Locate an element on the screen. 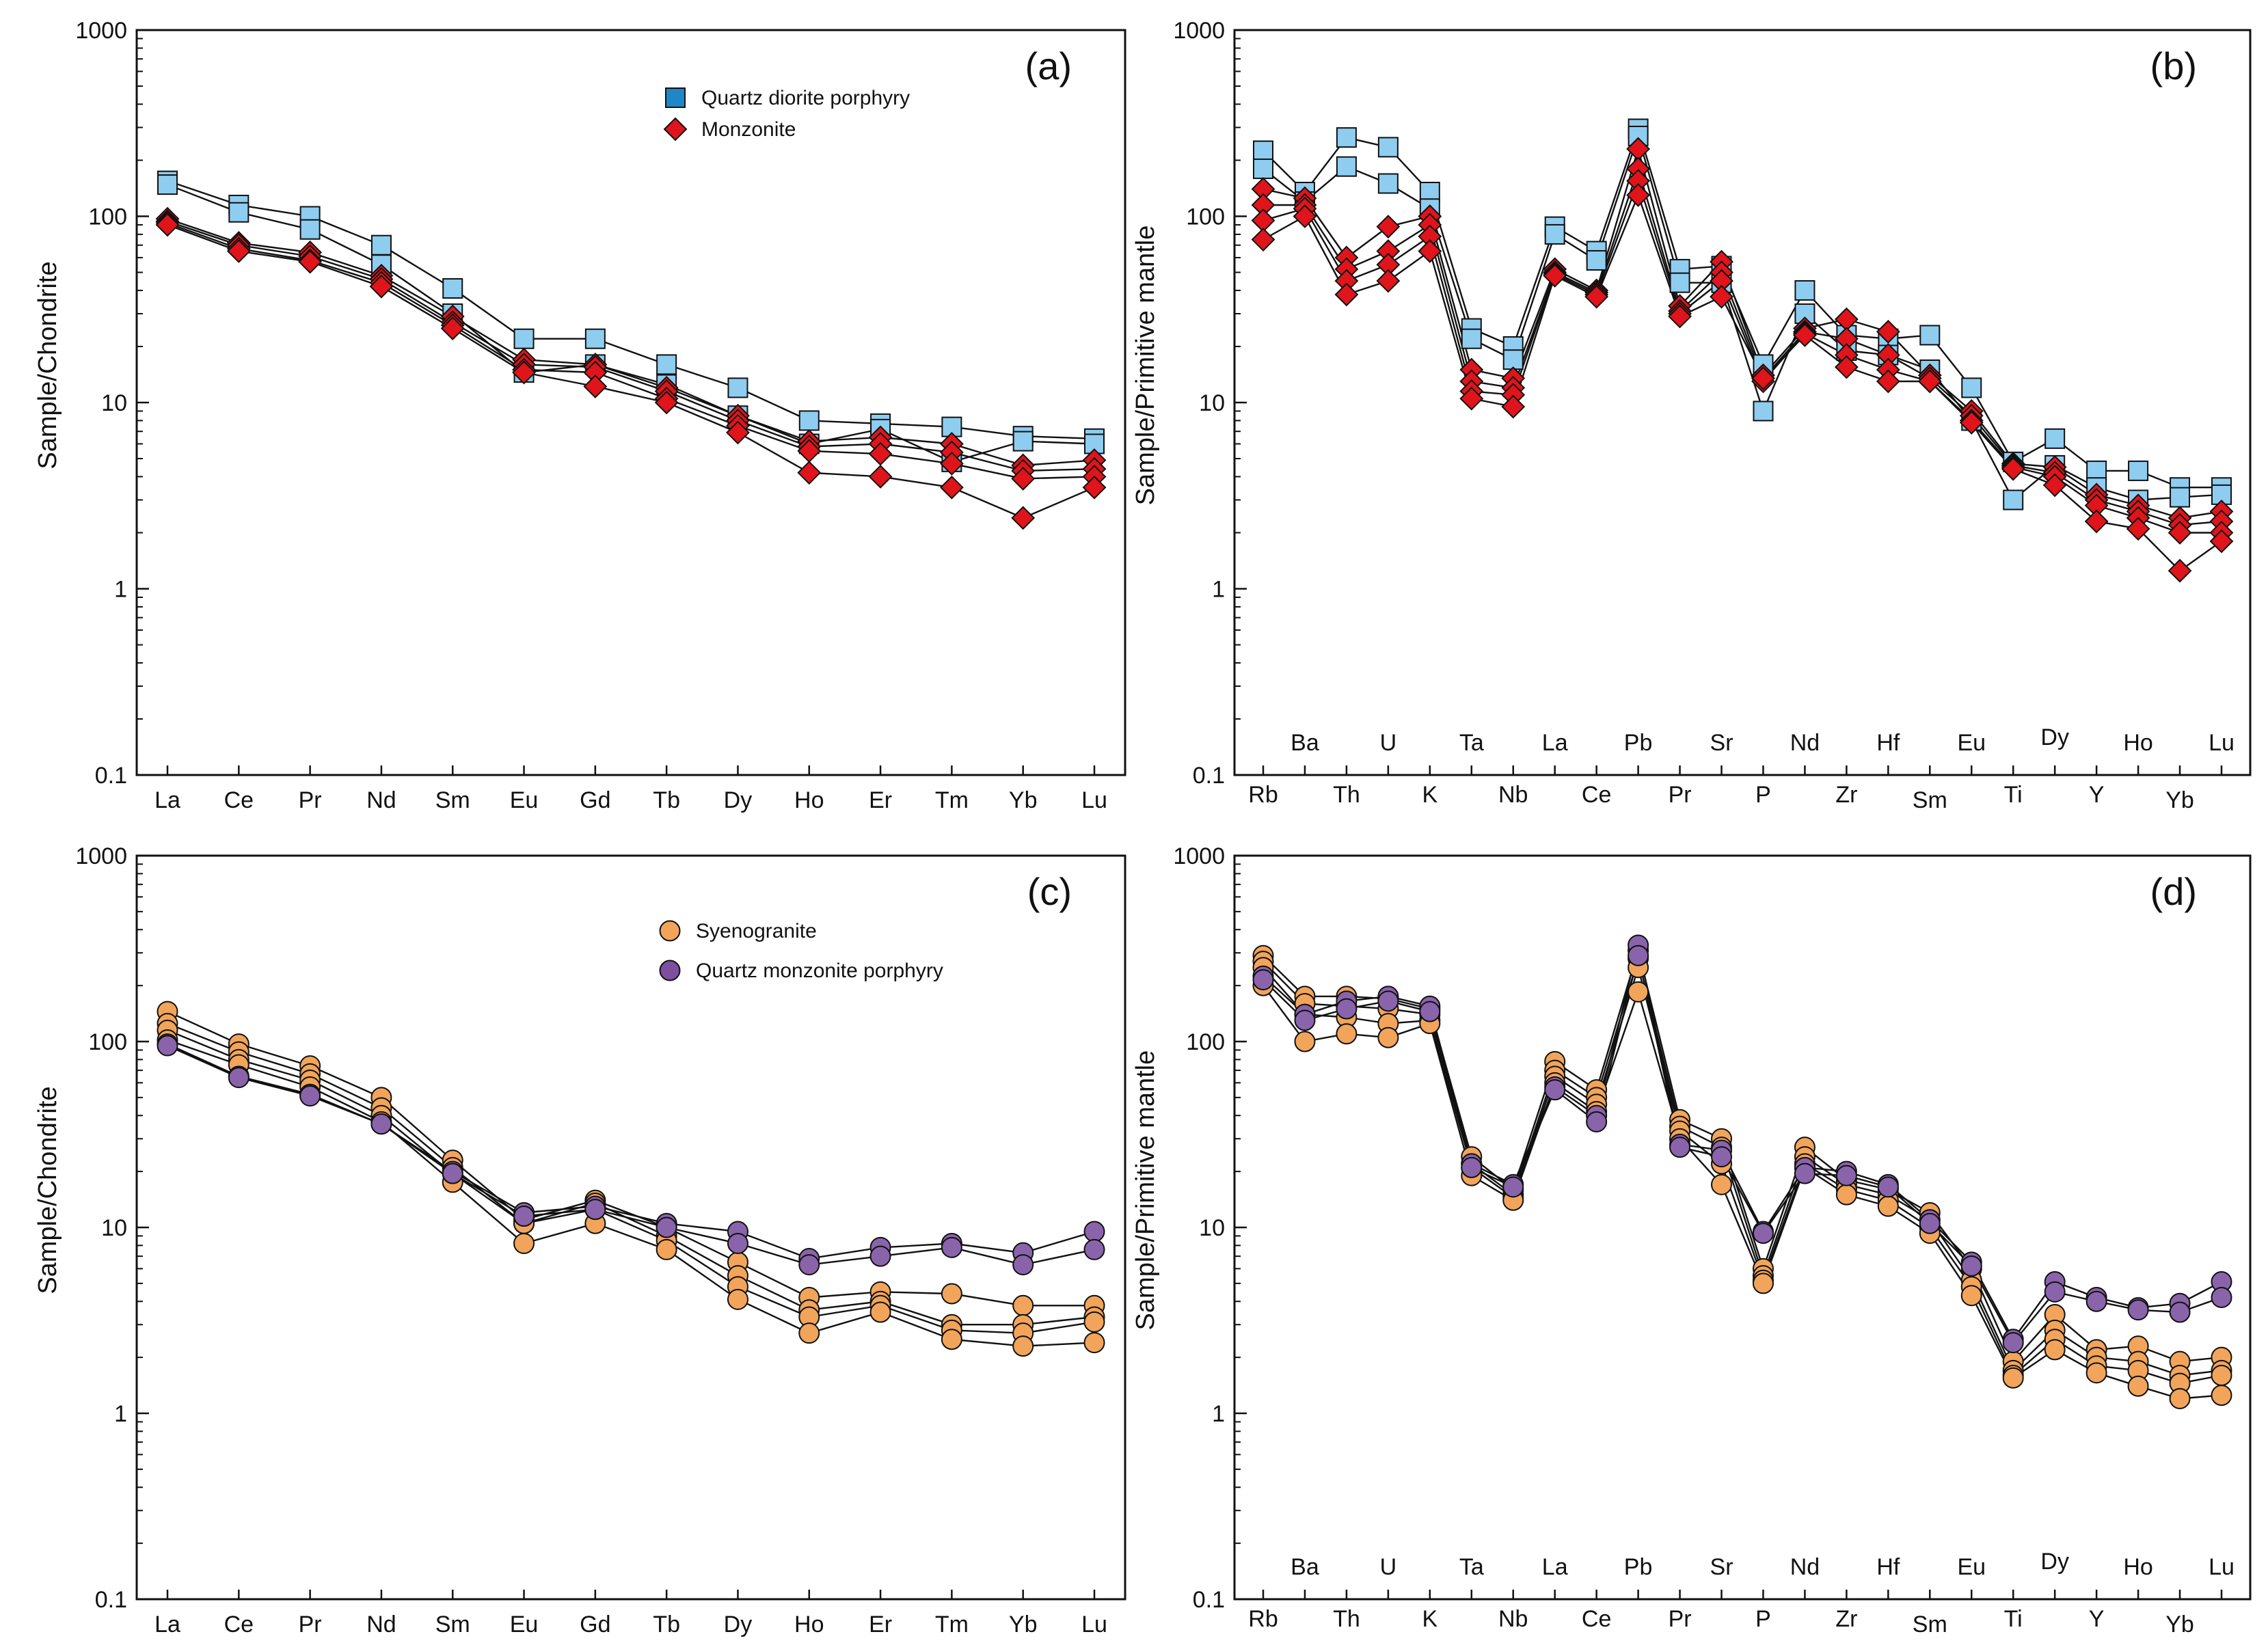  legend: Syenogranite Quartz monzonite porphyry is located at coordinates (801, 951).